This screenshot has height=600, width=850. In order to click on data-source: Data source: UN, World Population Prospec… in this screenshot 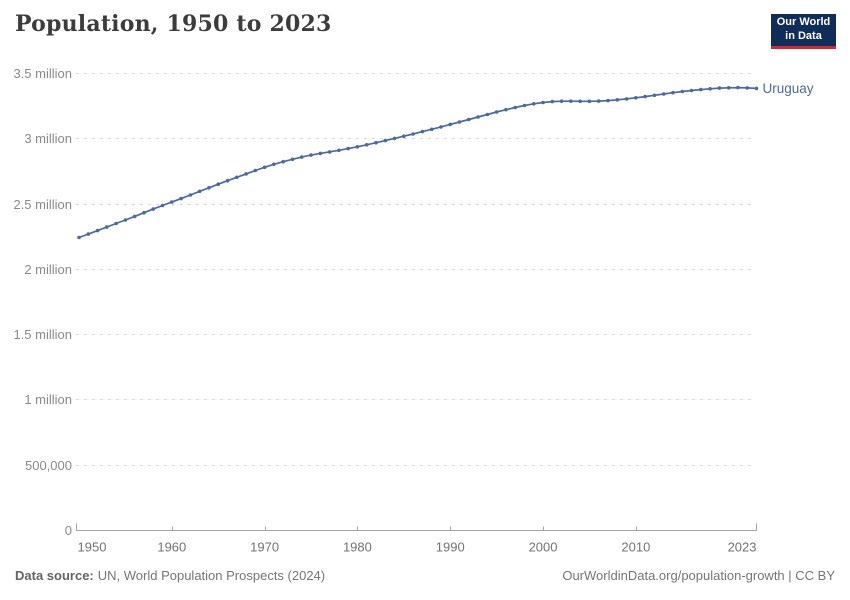, I will do `click(170, 575)`.